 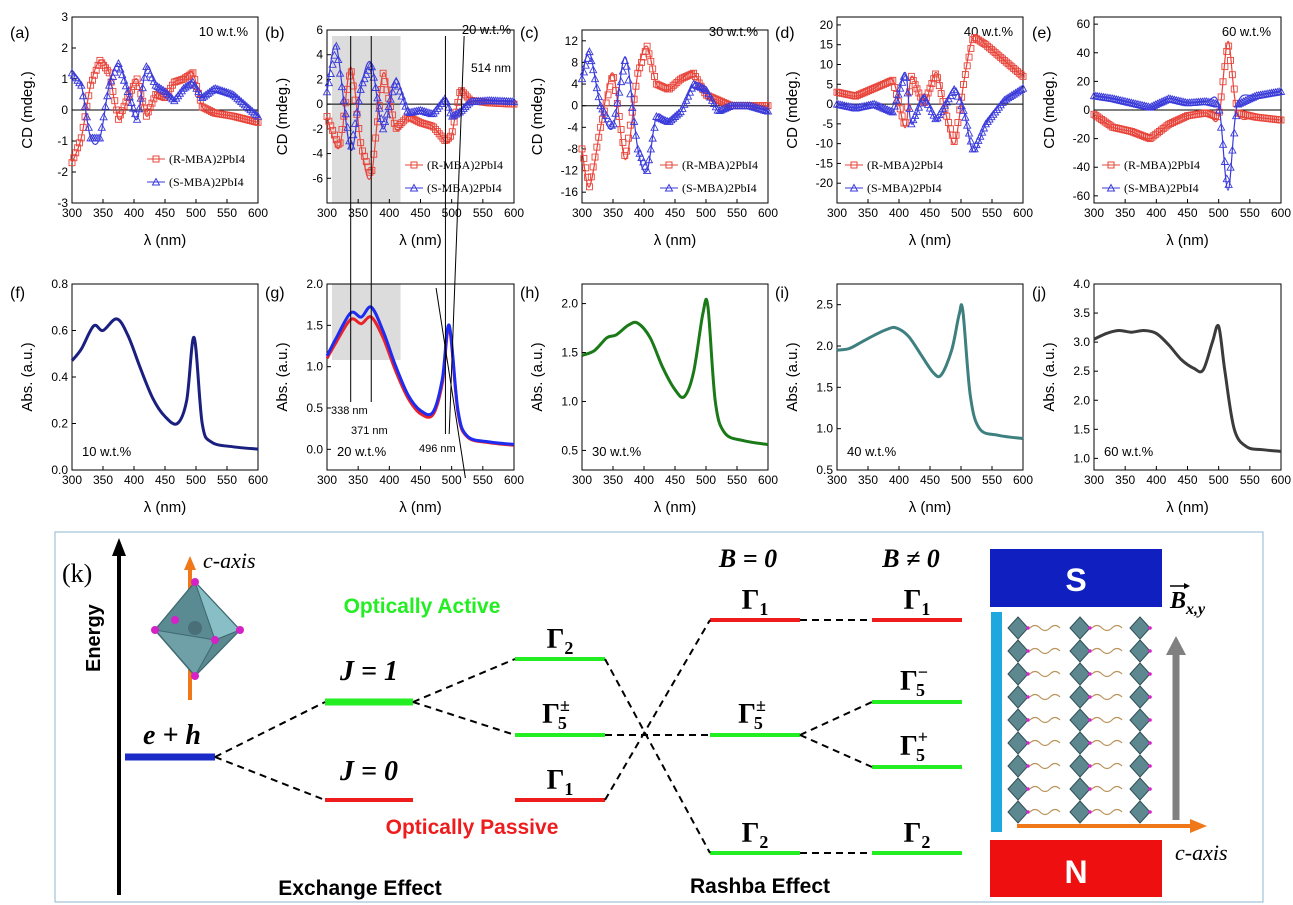 What do you see at coordinates (824, 305) in the screenshot?
I see `y-tick-label: 2.5` at bounding box center [824, 305].